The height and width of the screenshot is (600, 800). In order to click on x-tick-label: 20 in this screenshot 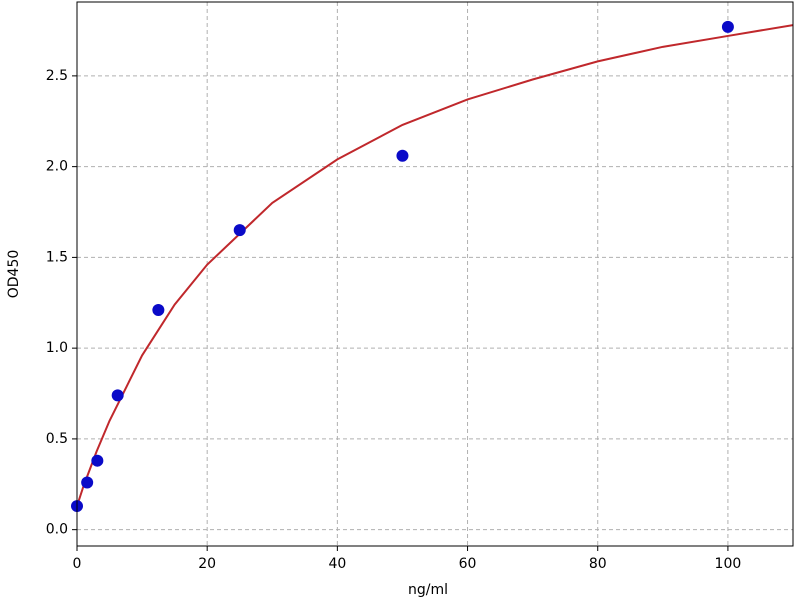, I will do `click(207, 564)`.